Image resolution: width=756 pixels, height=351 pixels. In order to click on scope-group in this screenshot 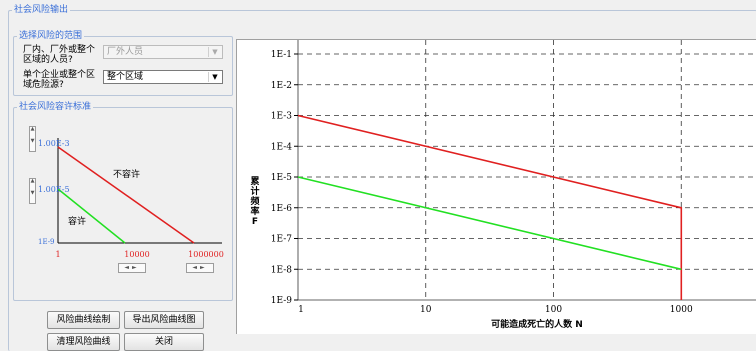, I will do `click(123, 66)`.